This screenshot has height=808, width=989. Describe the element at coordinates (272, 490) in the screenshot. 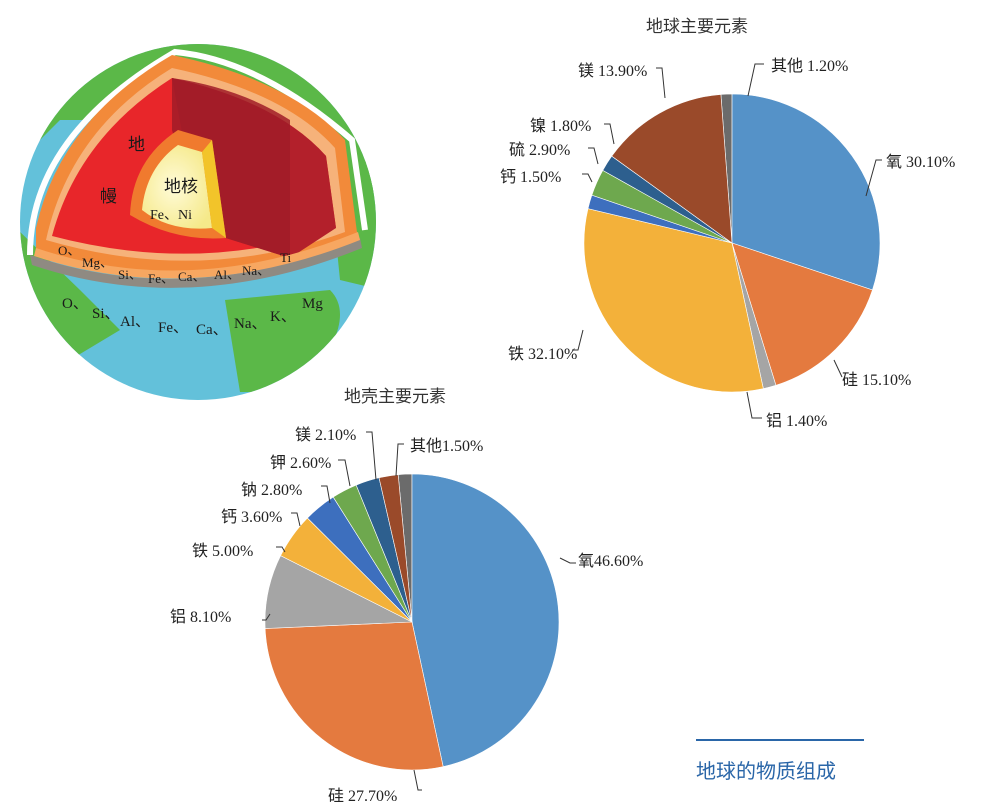

I see `slice-label-sodium: 钠 2.80%` at that location.